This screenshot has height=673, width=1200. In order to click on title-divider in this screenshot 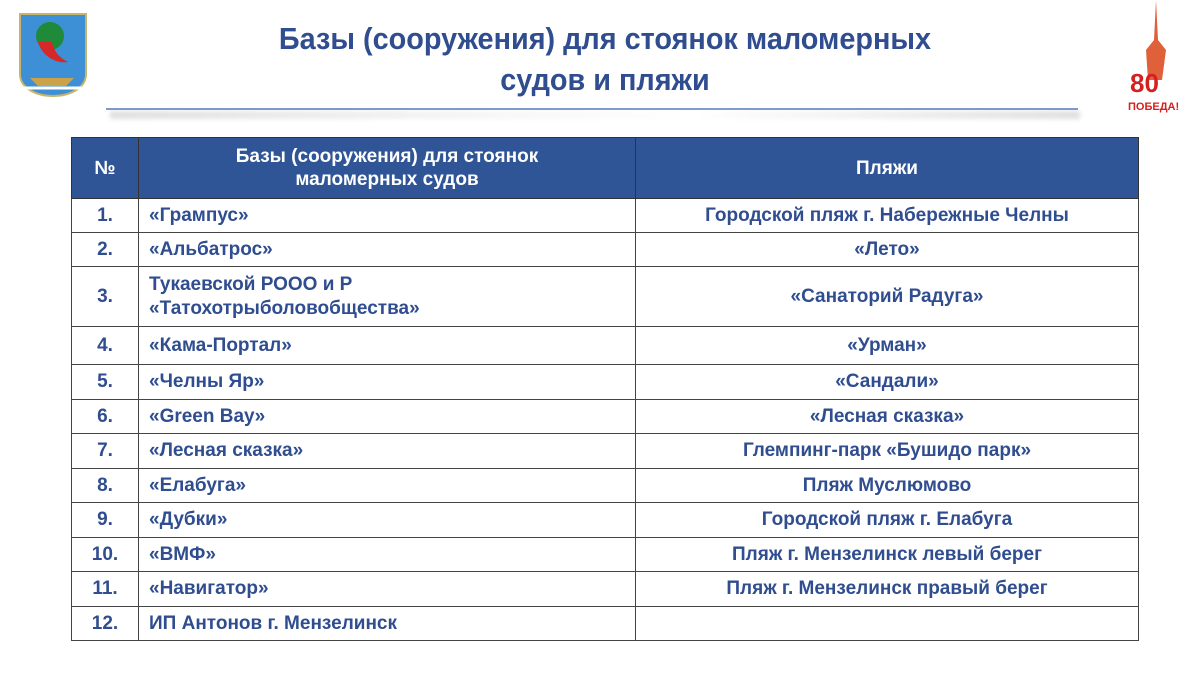, I will do `click(592, 109)`.